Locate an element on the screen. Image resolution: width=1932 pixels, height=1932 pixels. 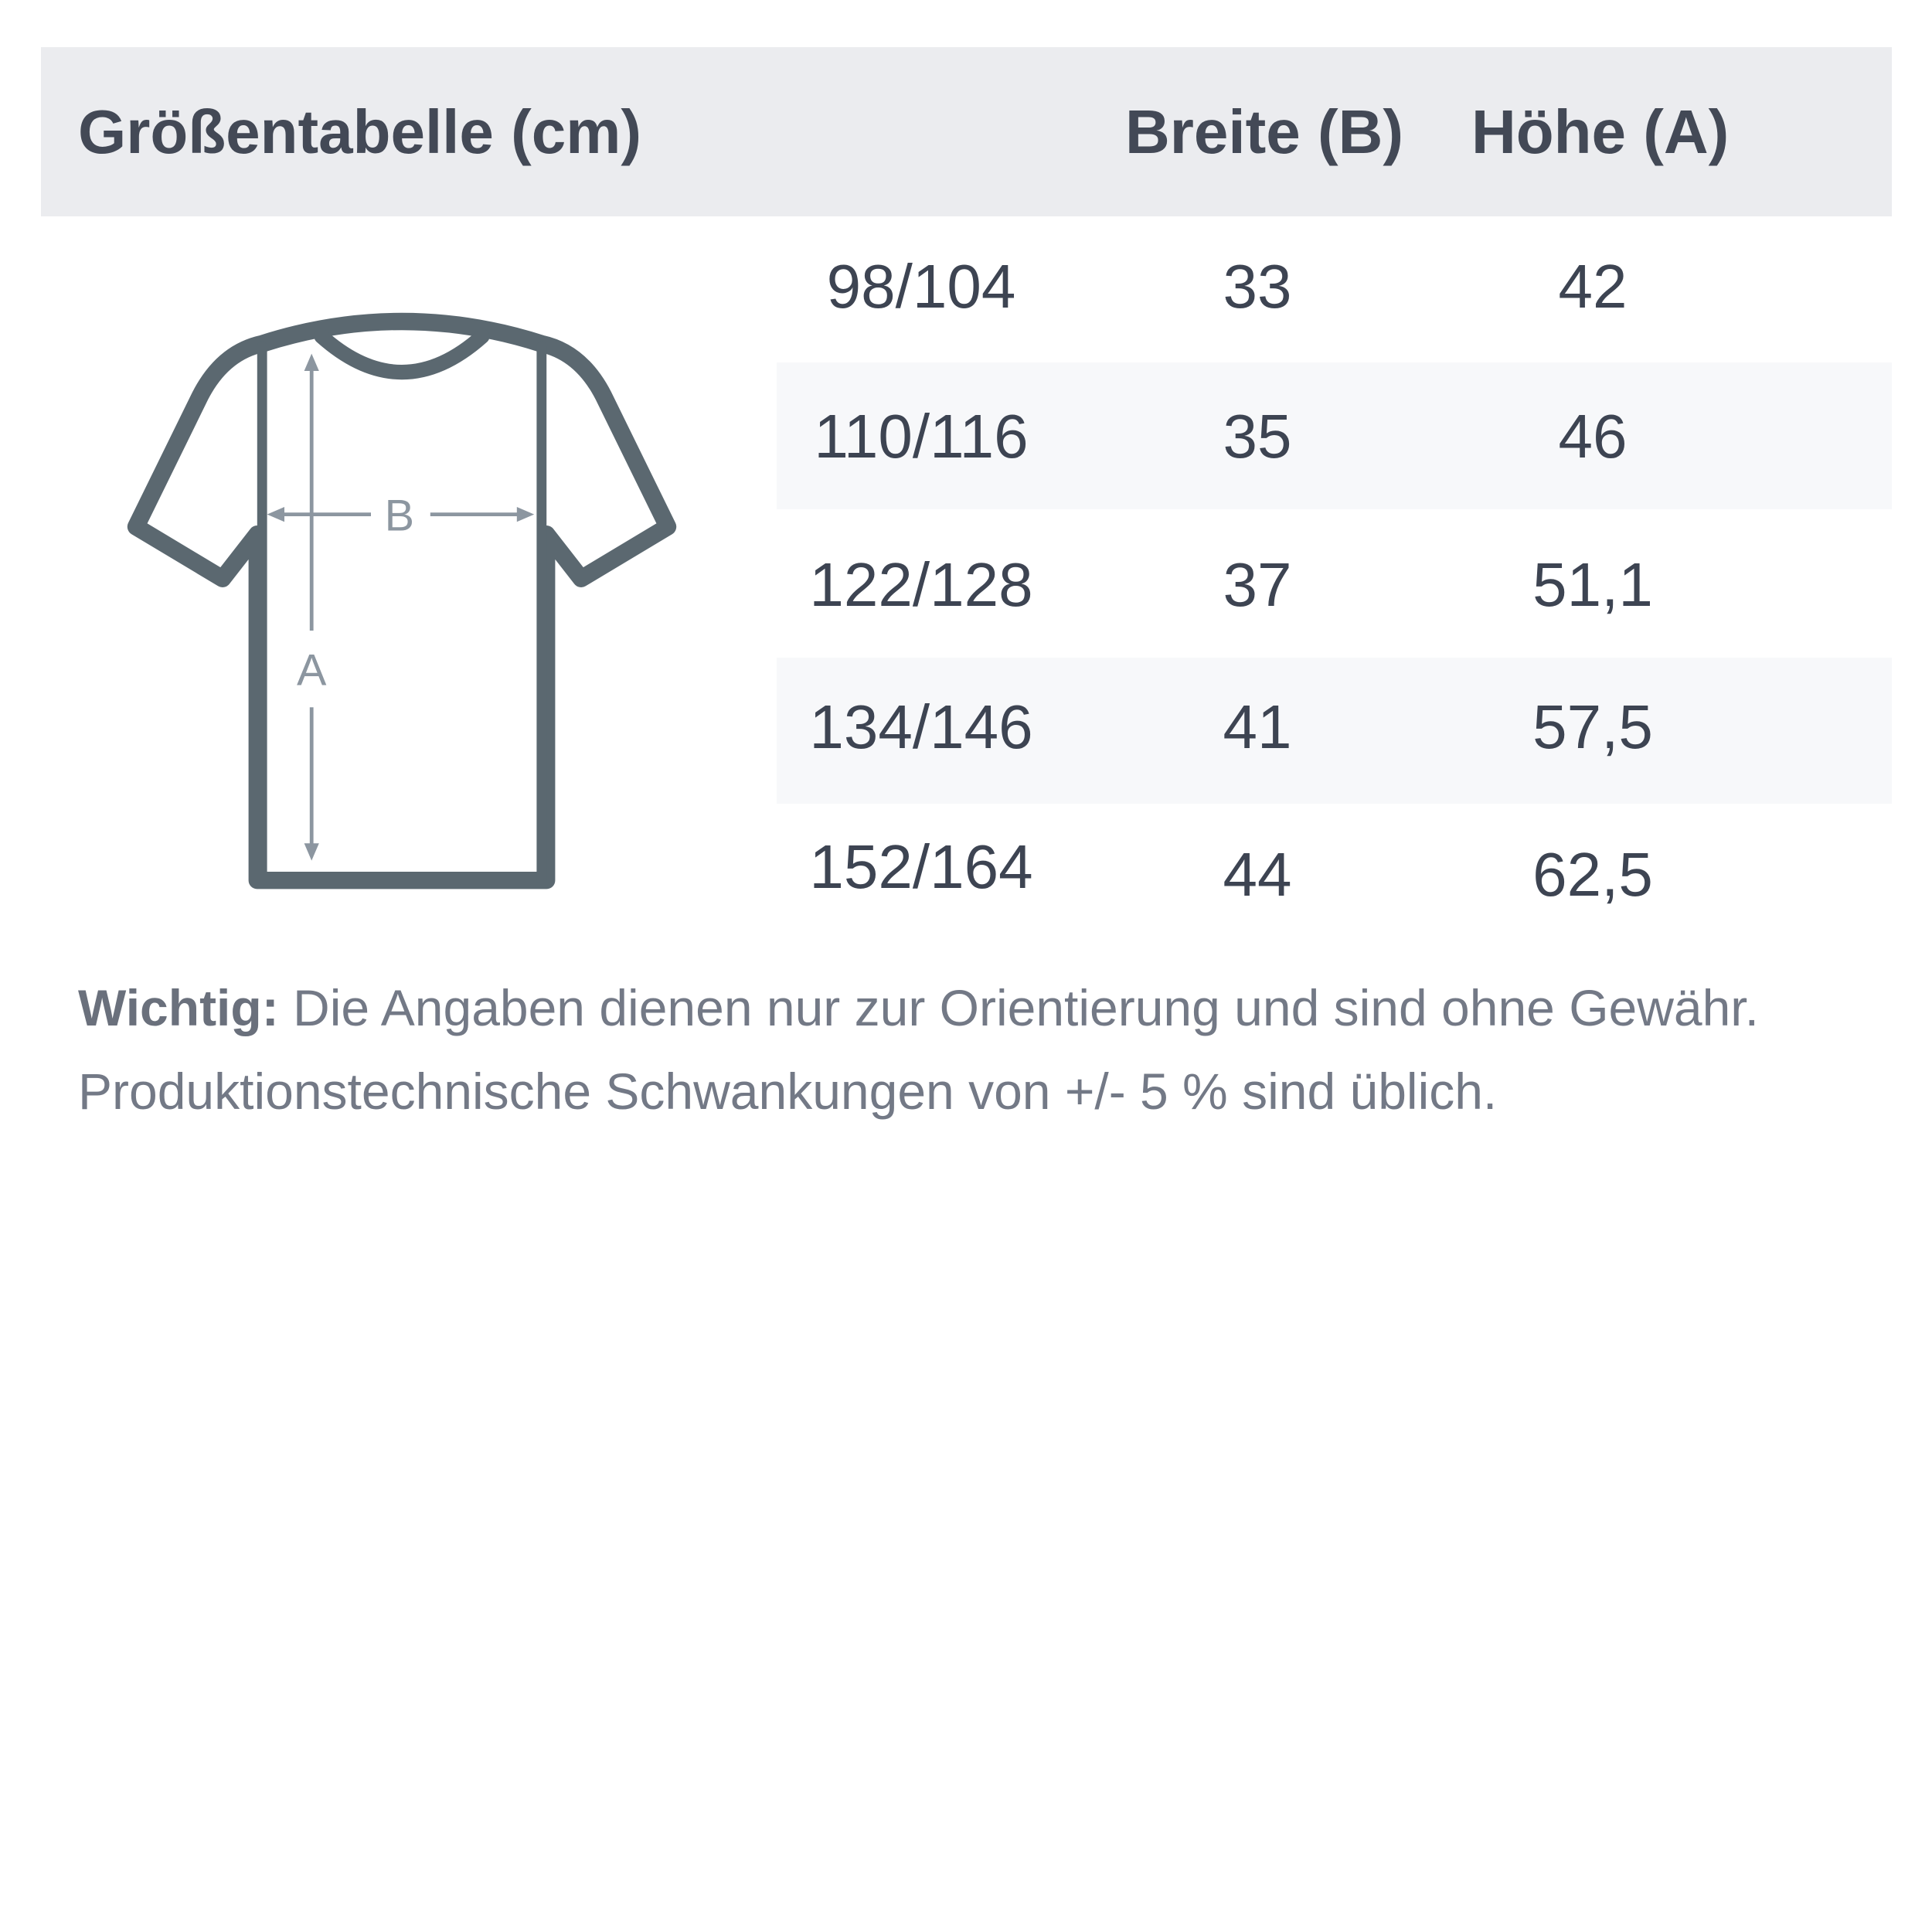
label-a: A is located at coordinates (312, 670).